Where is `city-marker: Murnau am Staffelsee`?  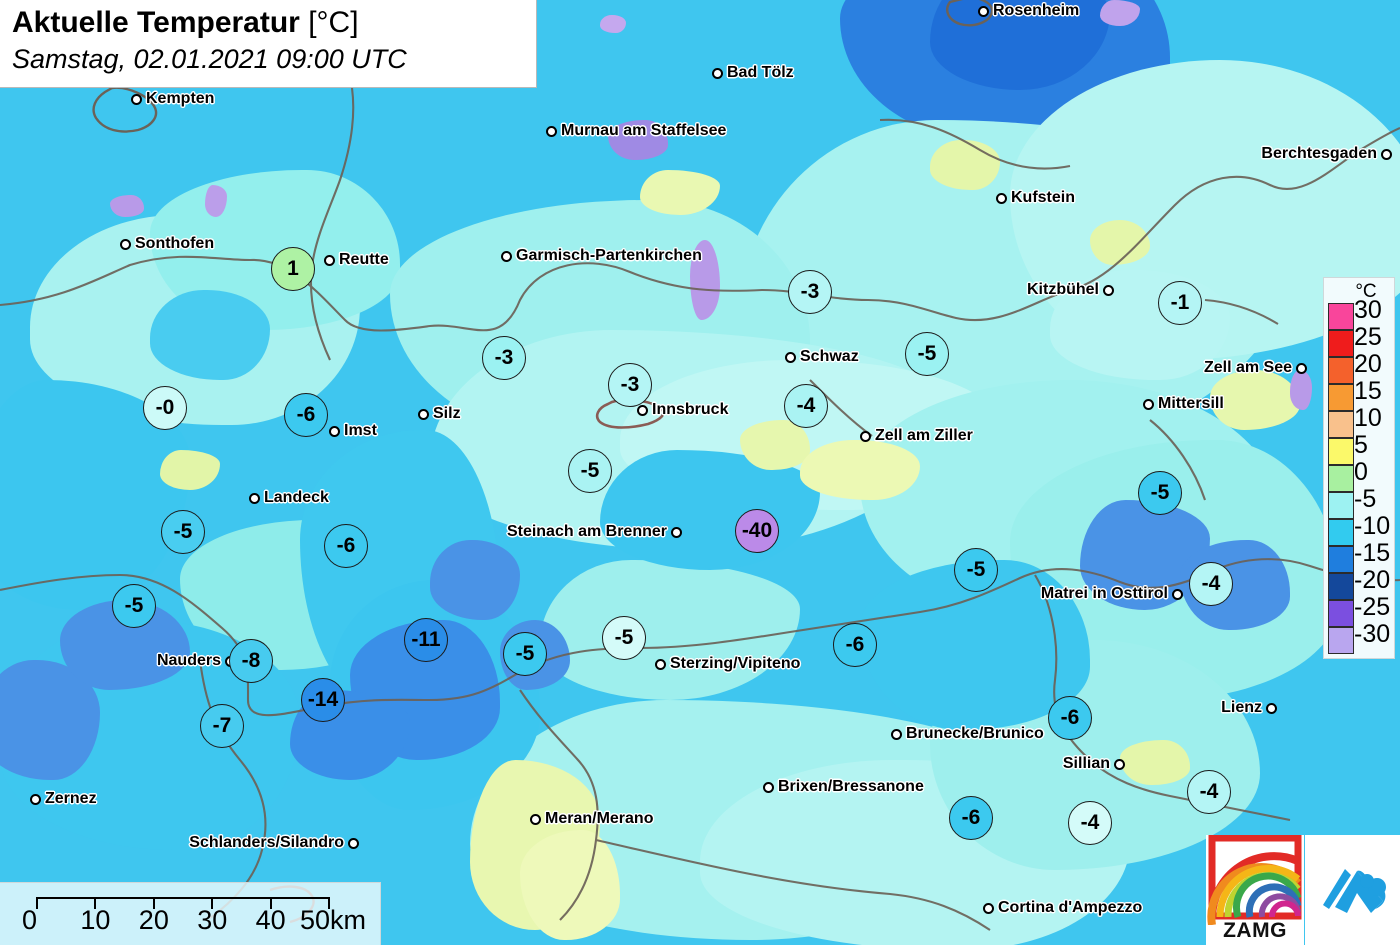 city-marker: Murnau am Staffelsee is located at coordinates (636, 131).